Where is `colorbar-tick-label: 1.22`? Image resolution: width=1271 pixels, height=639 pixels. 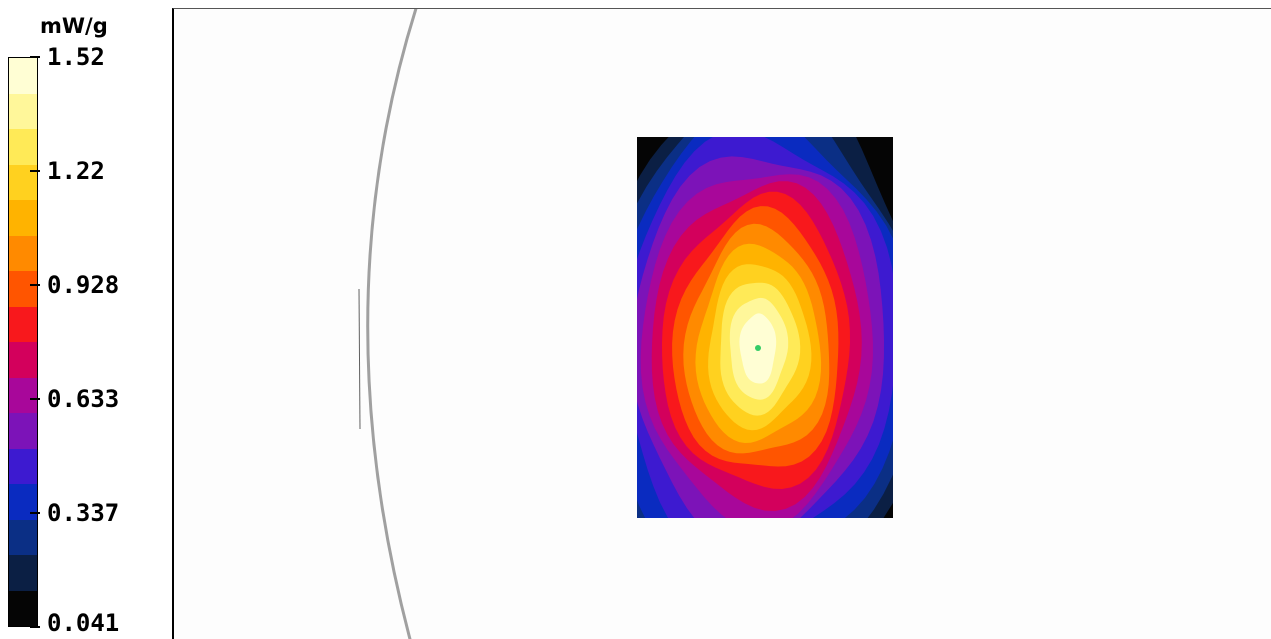
colorbar-tick-label: 1.22 is located at coordinates (76, 171).